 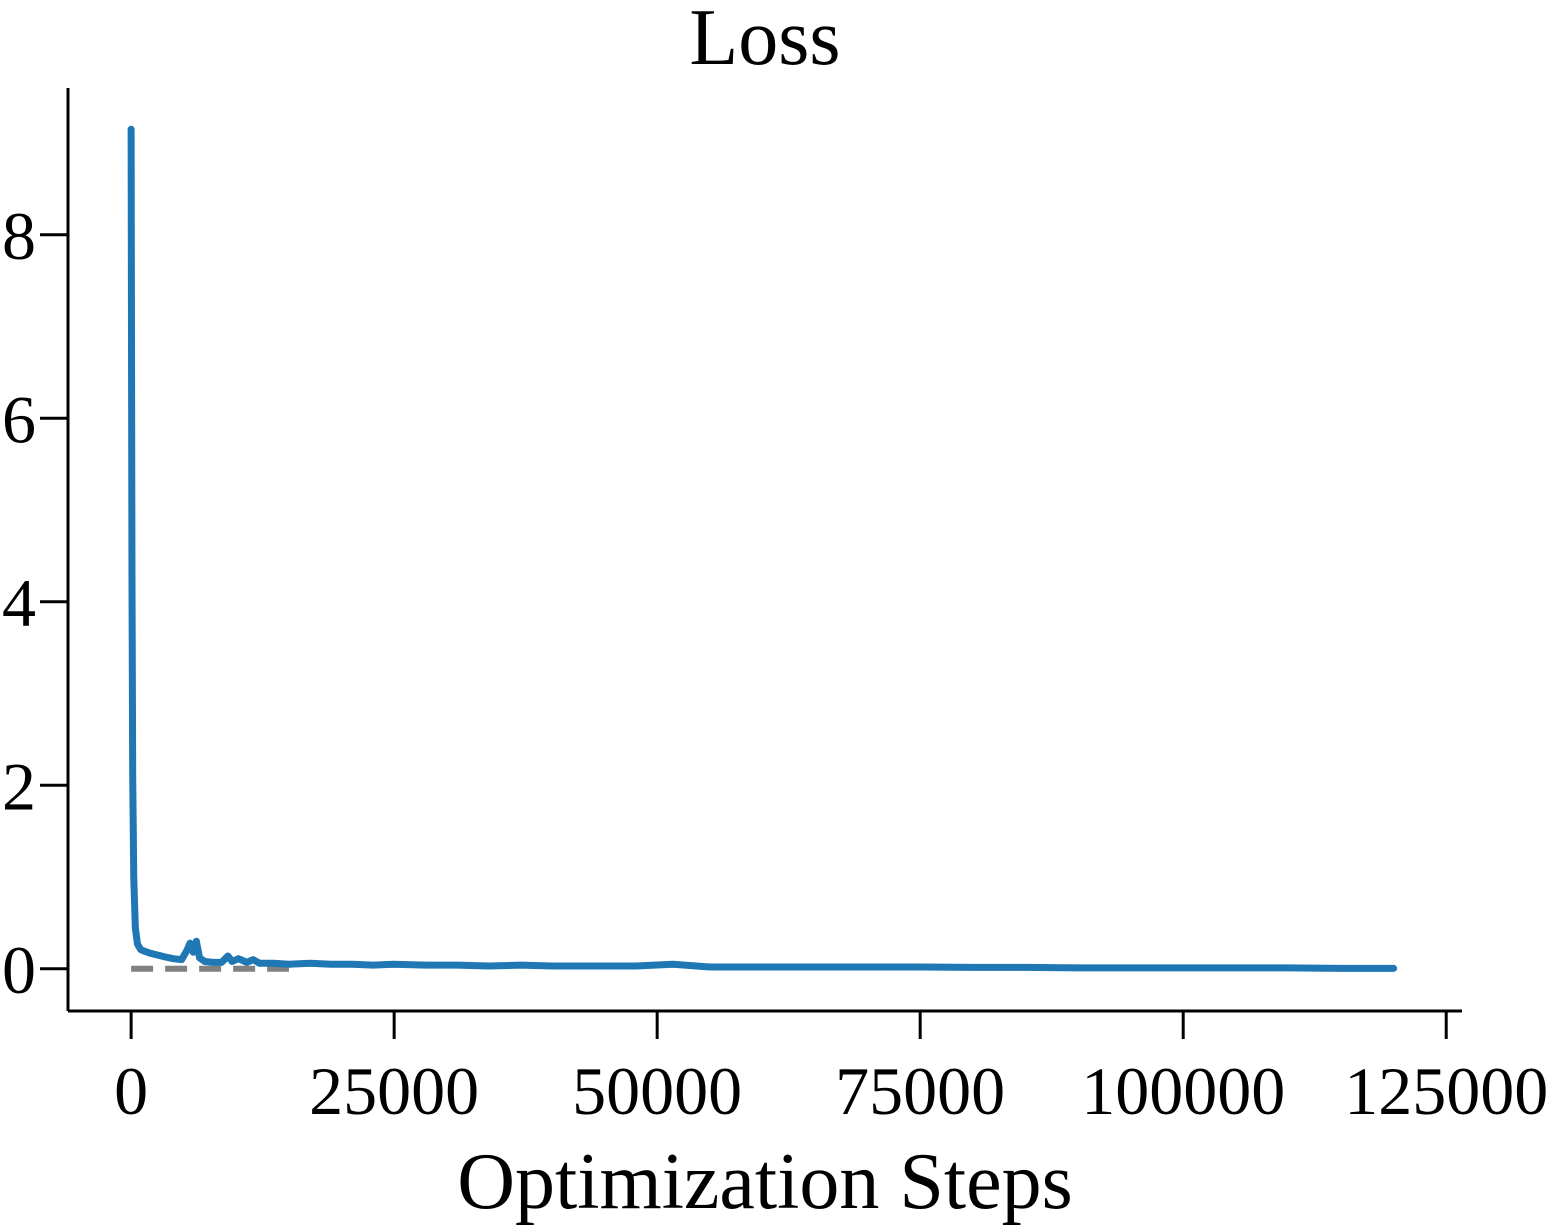 I want to click on x-tick-label: 25000, so click(x=394, y=1091).